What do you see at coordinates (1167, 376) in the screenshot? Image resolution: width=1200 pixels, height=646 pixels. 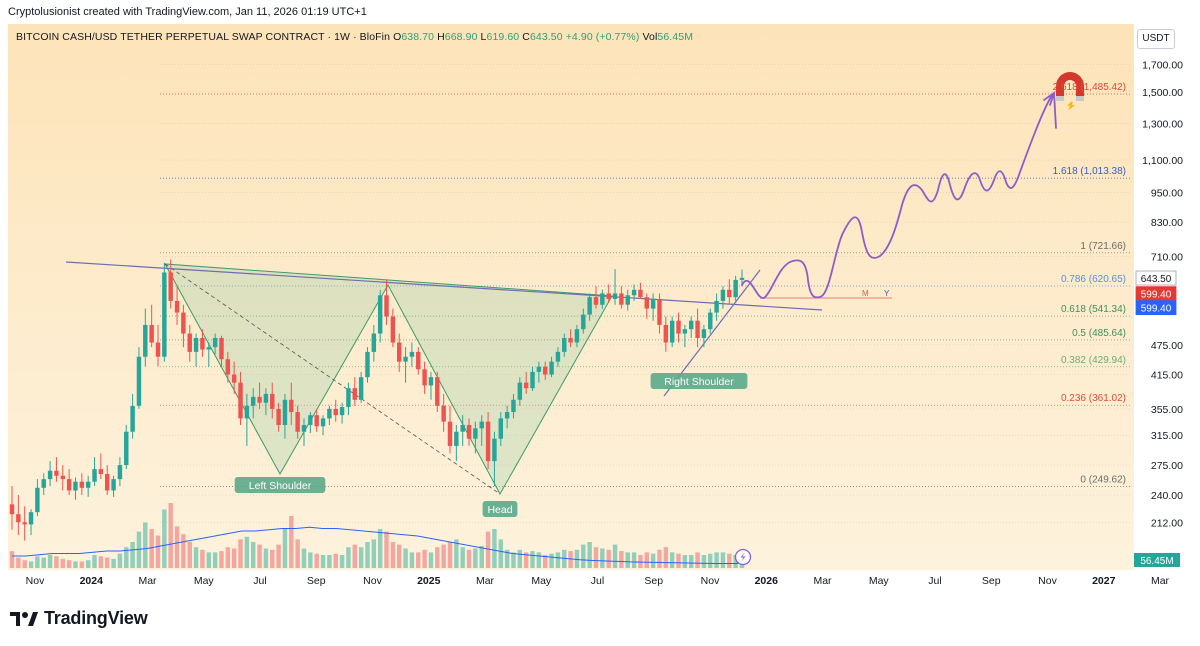 I see `y-tick-label: 415.00` at bounding box center [1167, 376].